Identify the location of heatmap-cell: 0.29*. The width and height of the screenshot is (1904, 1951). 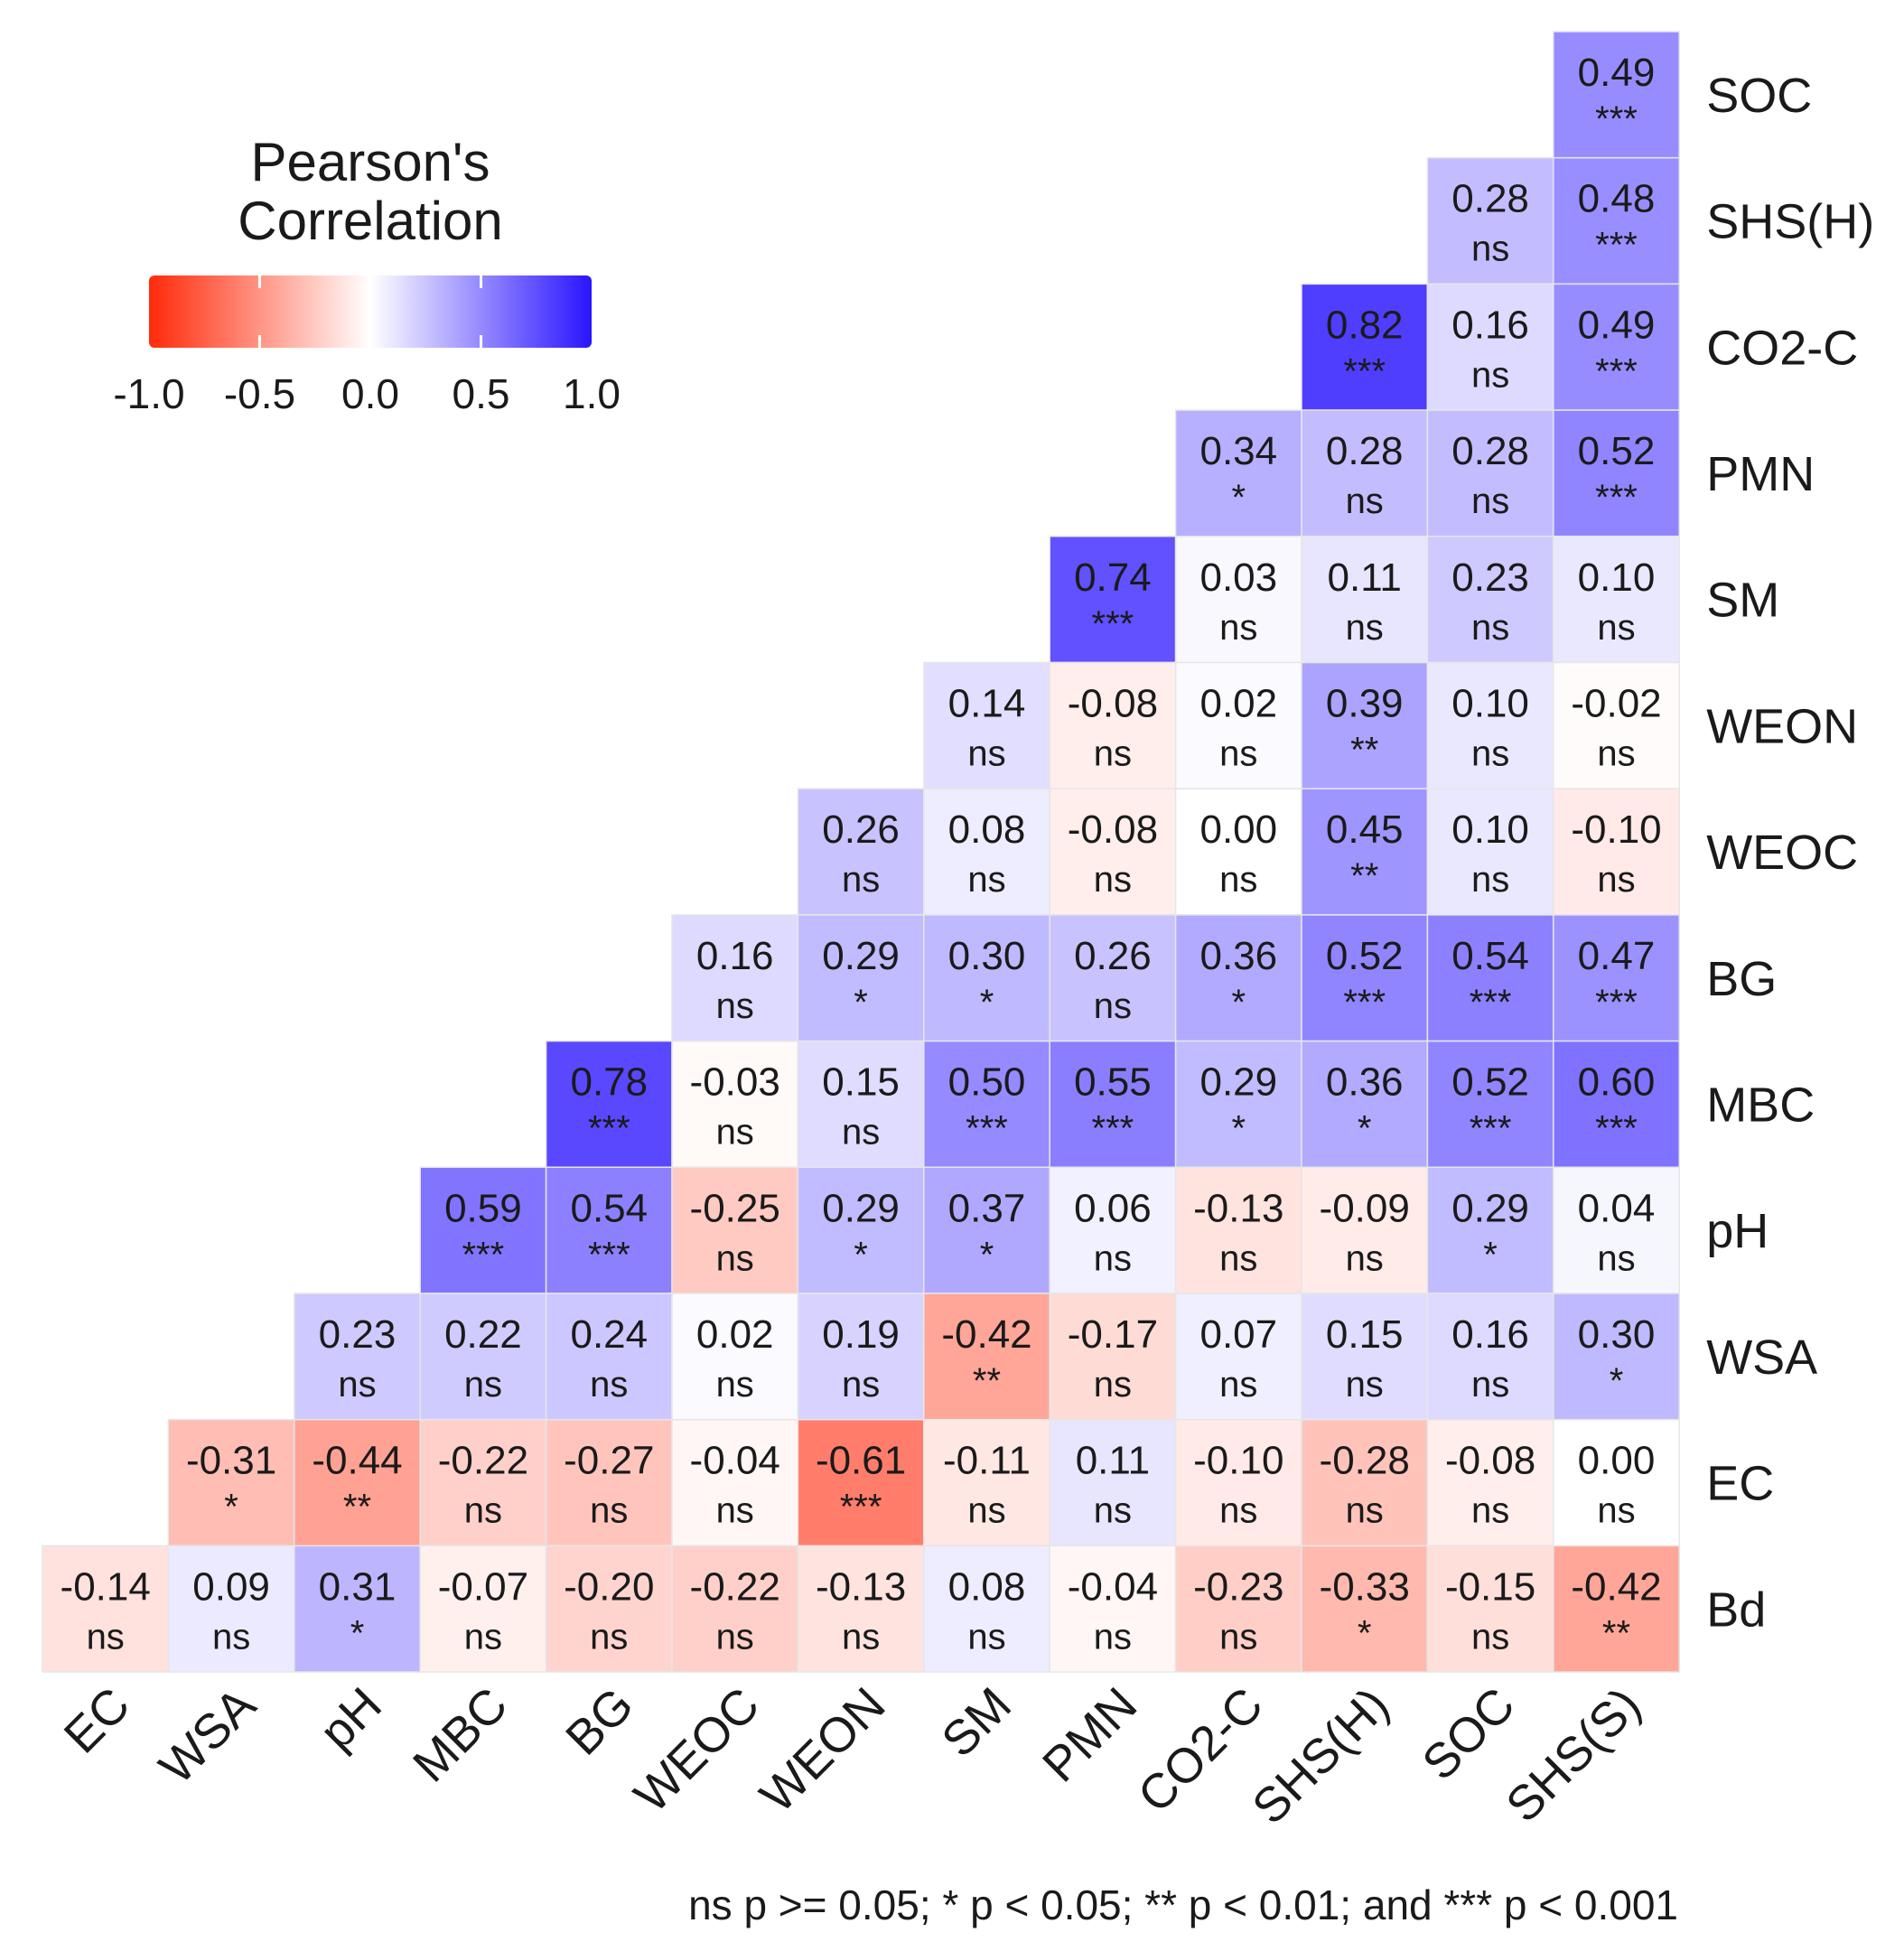
(1238, 1104).